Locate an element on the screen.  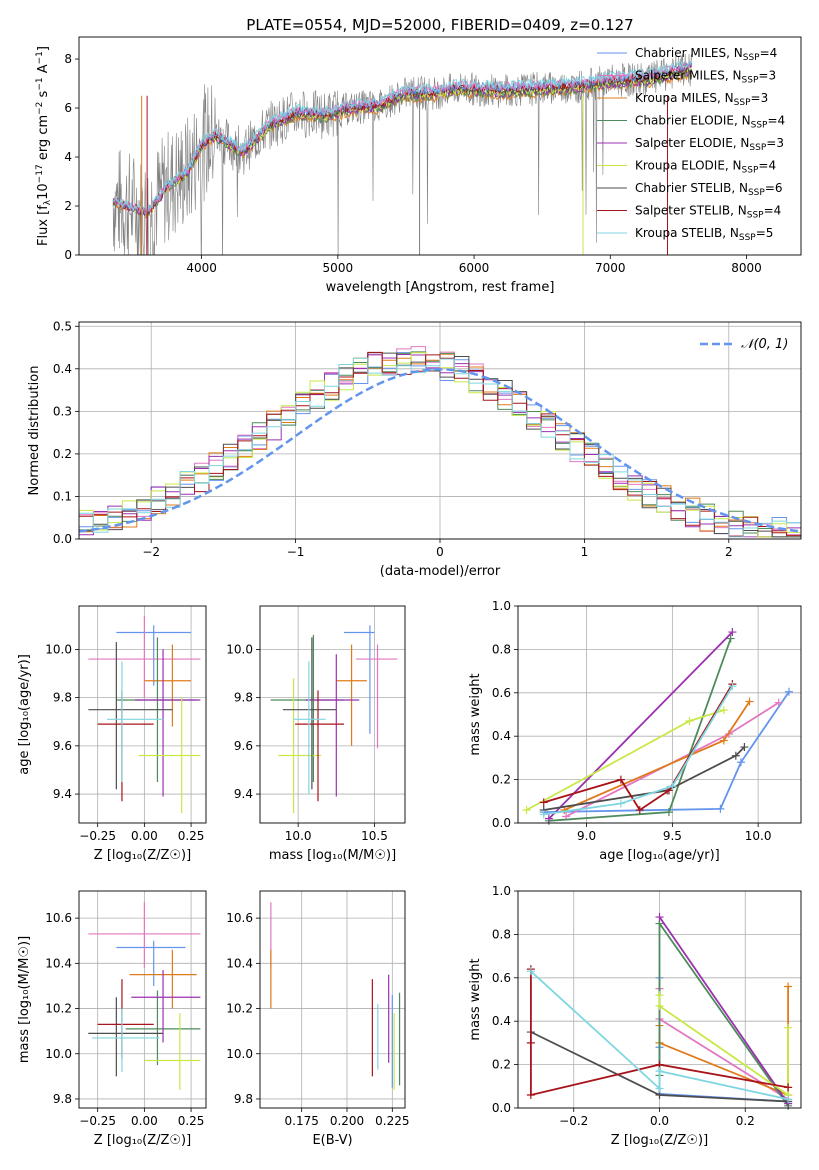
y-axis-label-part: −2 is located at coordinates (40, 108).